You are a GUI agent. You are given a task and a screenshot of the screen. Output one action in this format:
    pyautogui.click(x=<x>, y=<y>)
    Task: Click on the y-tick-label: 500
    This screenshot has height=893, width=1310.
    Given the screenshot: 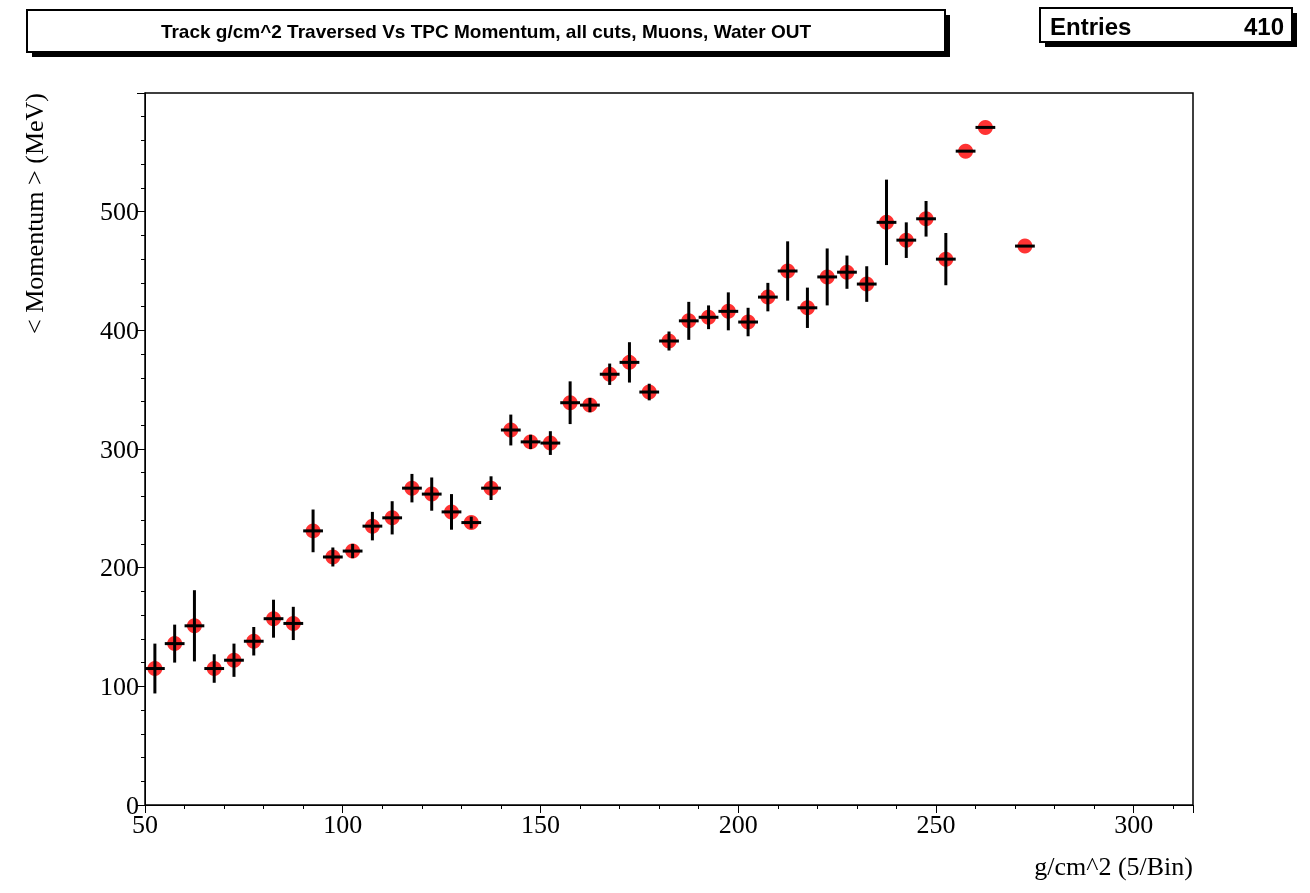 What is the action you would take?
    pyautogui.click(x=119, y=212)
    